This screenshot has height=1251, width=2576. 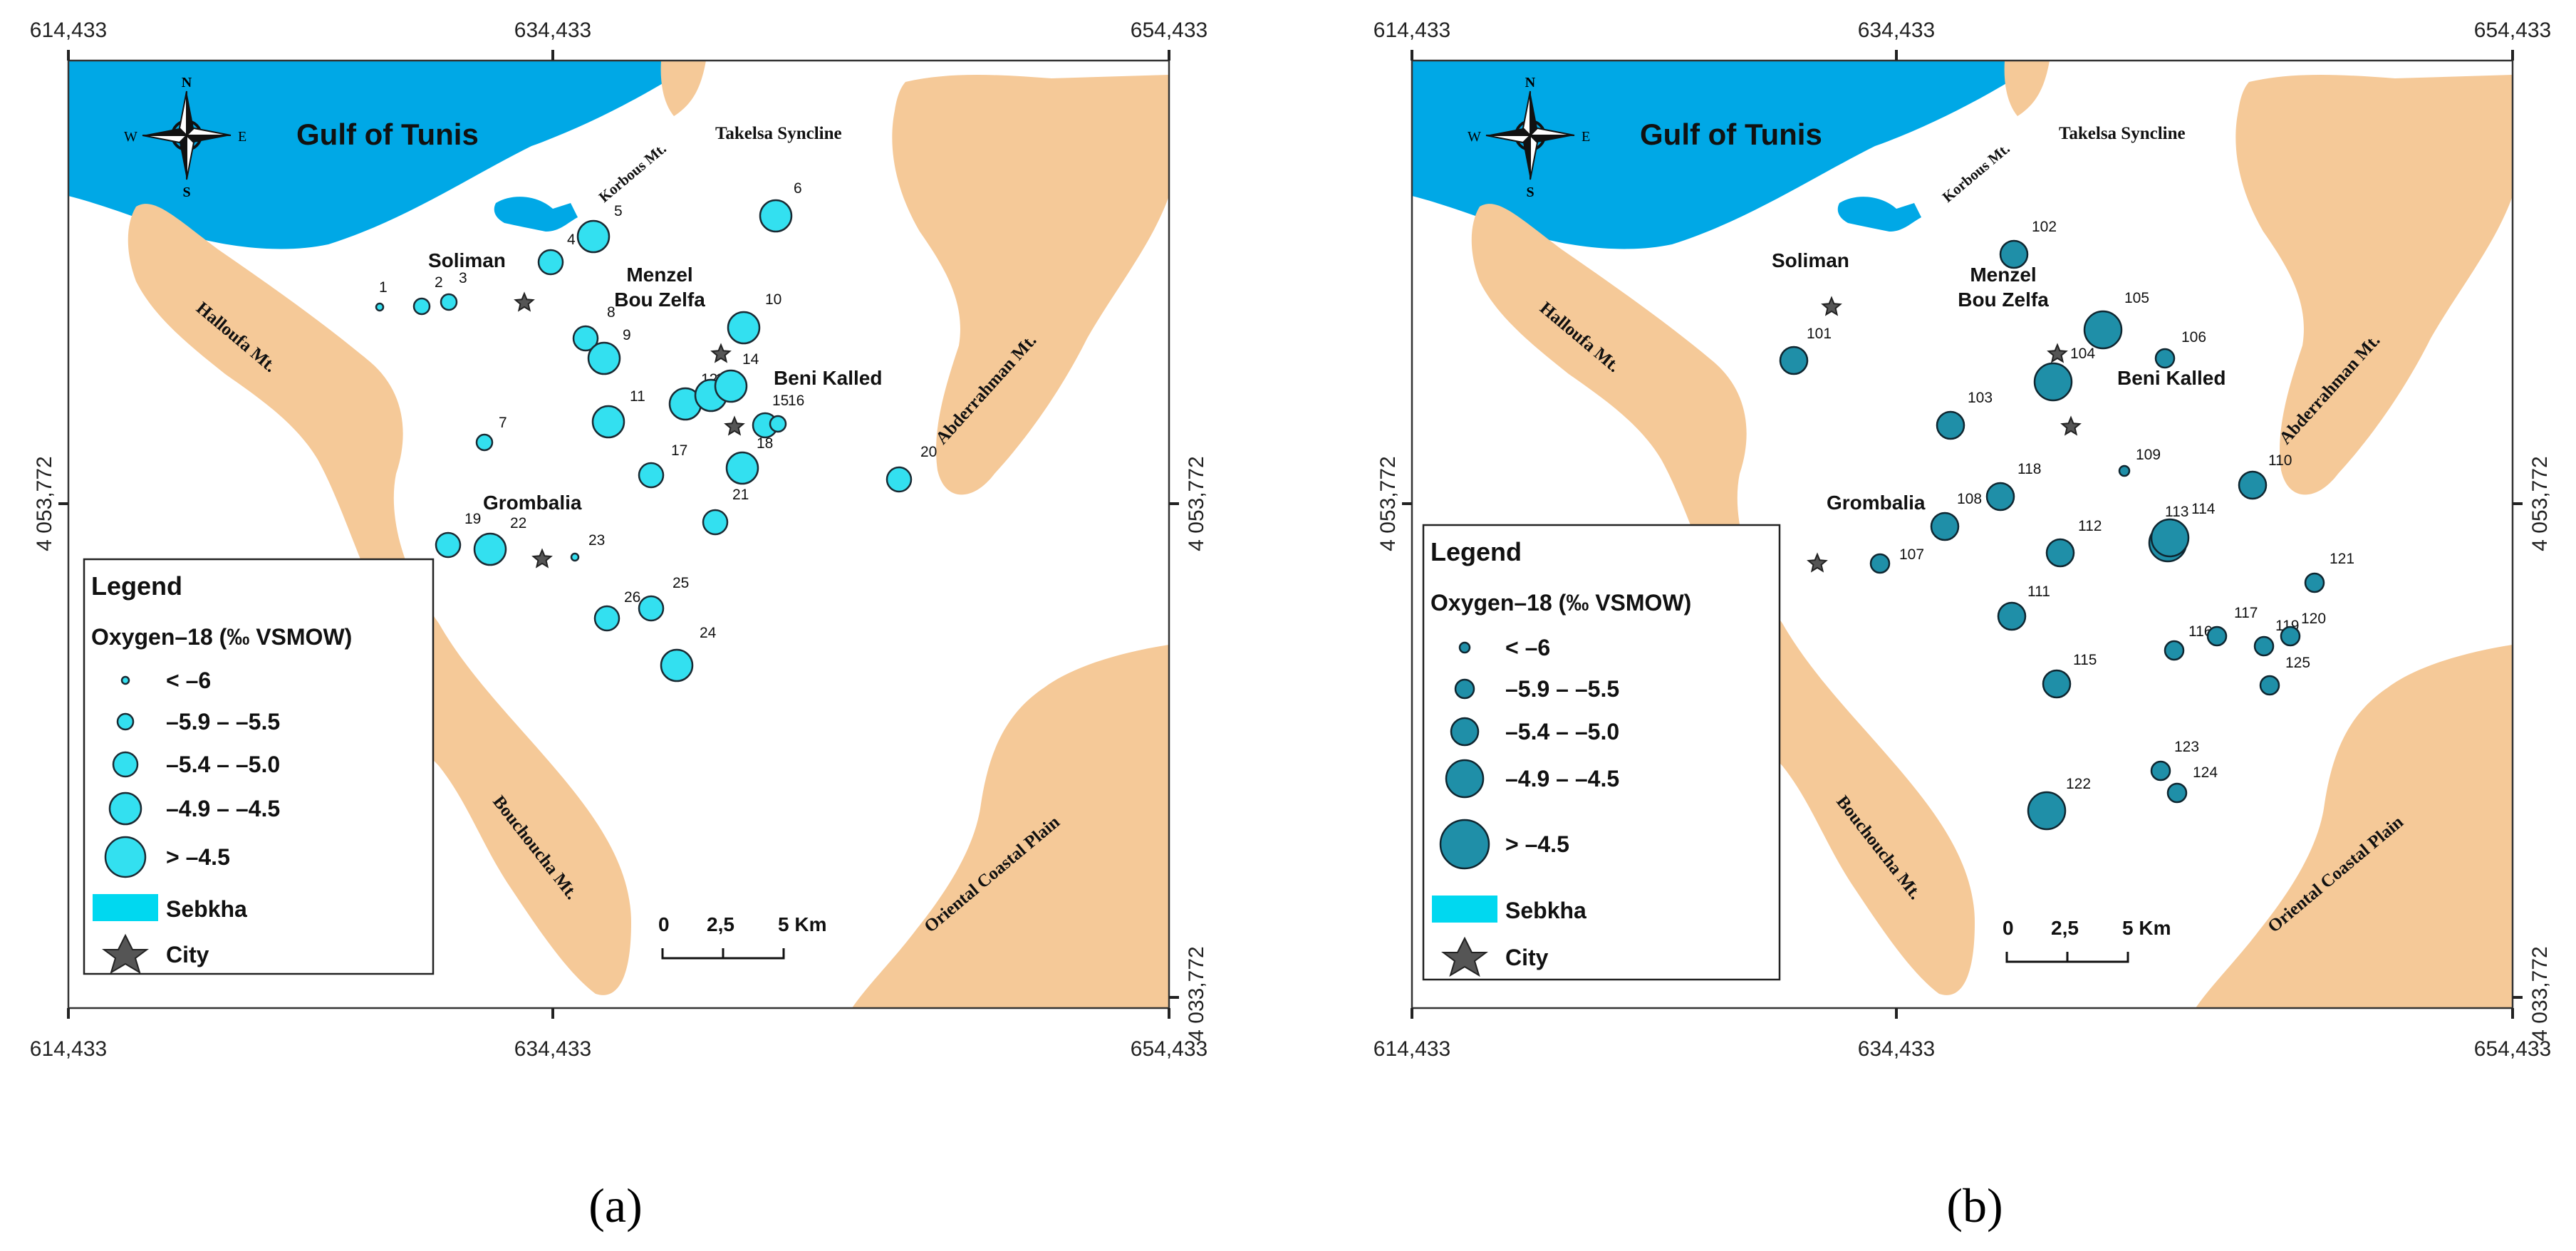 I want to click on sample-label-103: 103, so click(x=1980, y=398).